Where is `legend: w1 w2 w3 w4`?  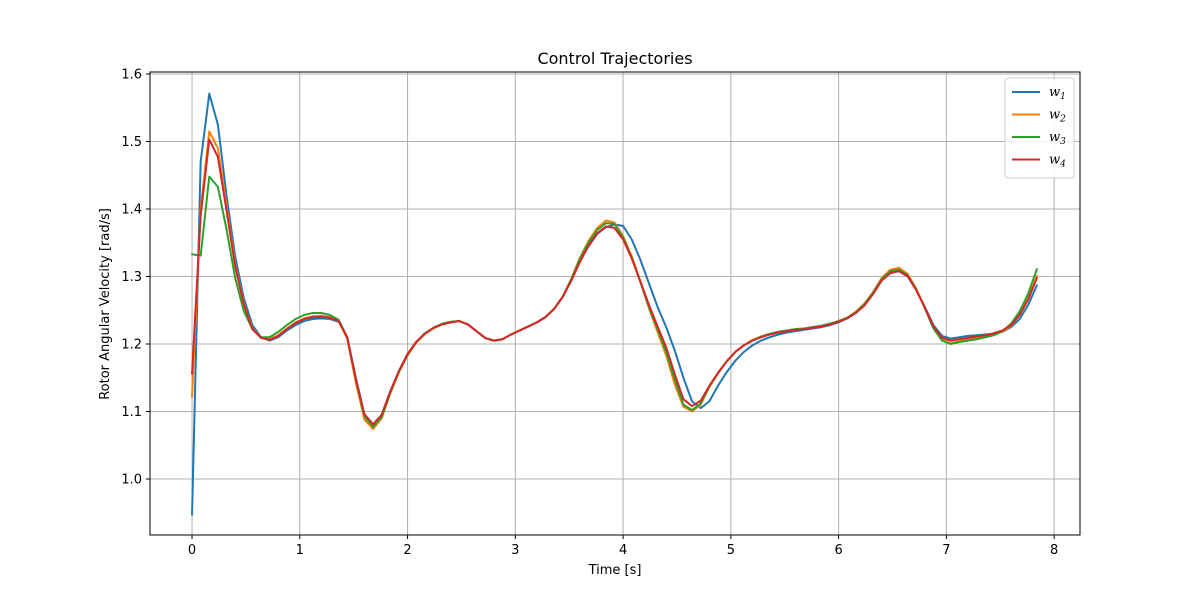 legend: w1 w2 w3 w4 is located at coordinates (1039, 128).